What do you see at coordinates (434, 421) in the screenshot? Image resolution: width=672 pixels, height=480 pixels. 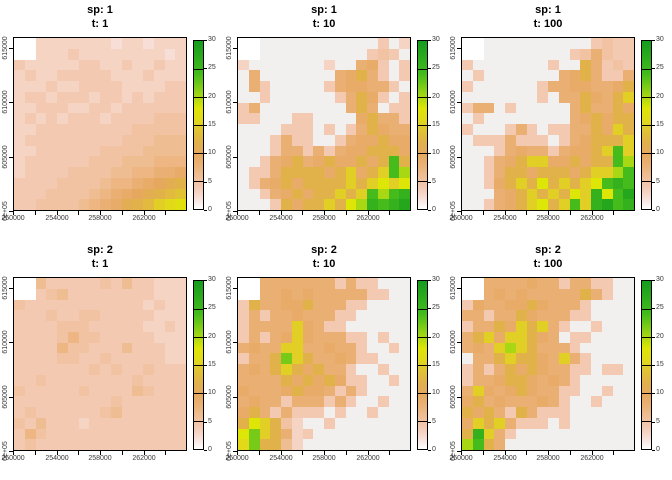 I see `color-key-tick-label: 5` at bounding box center [434, 421].